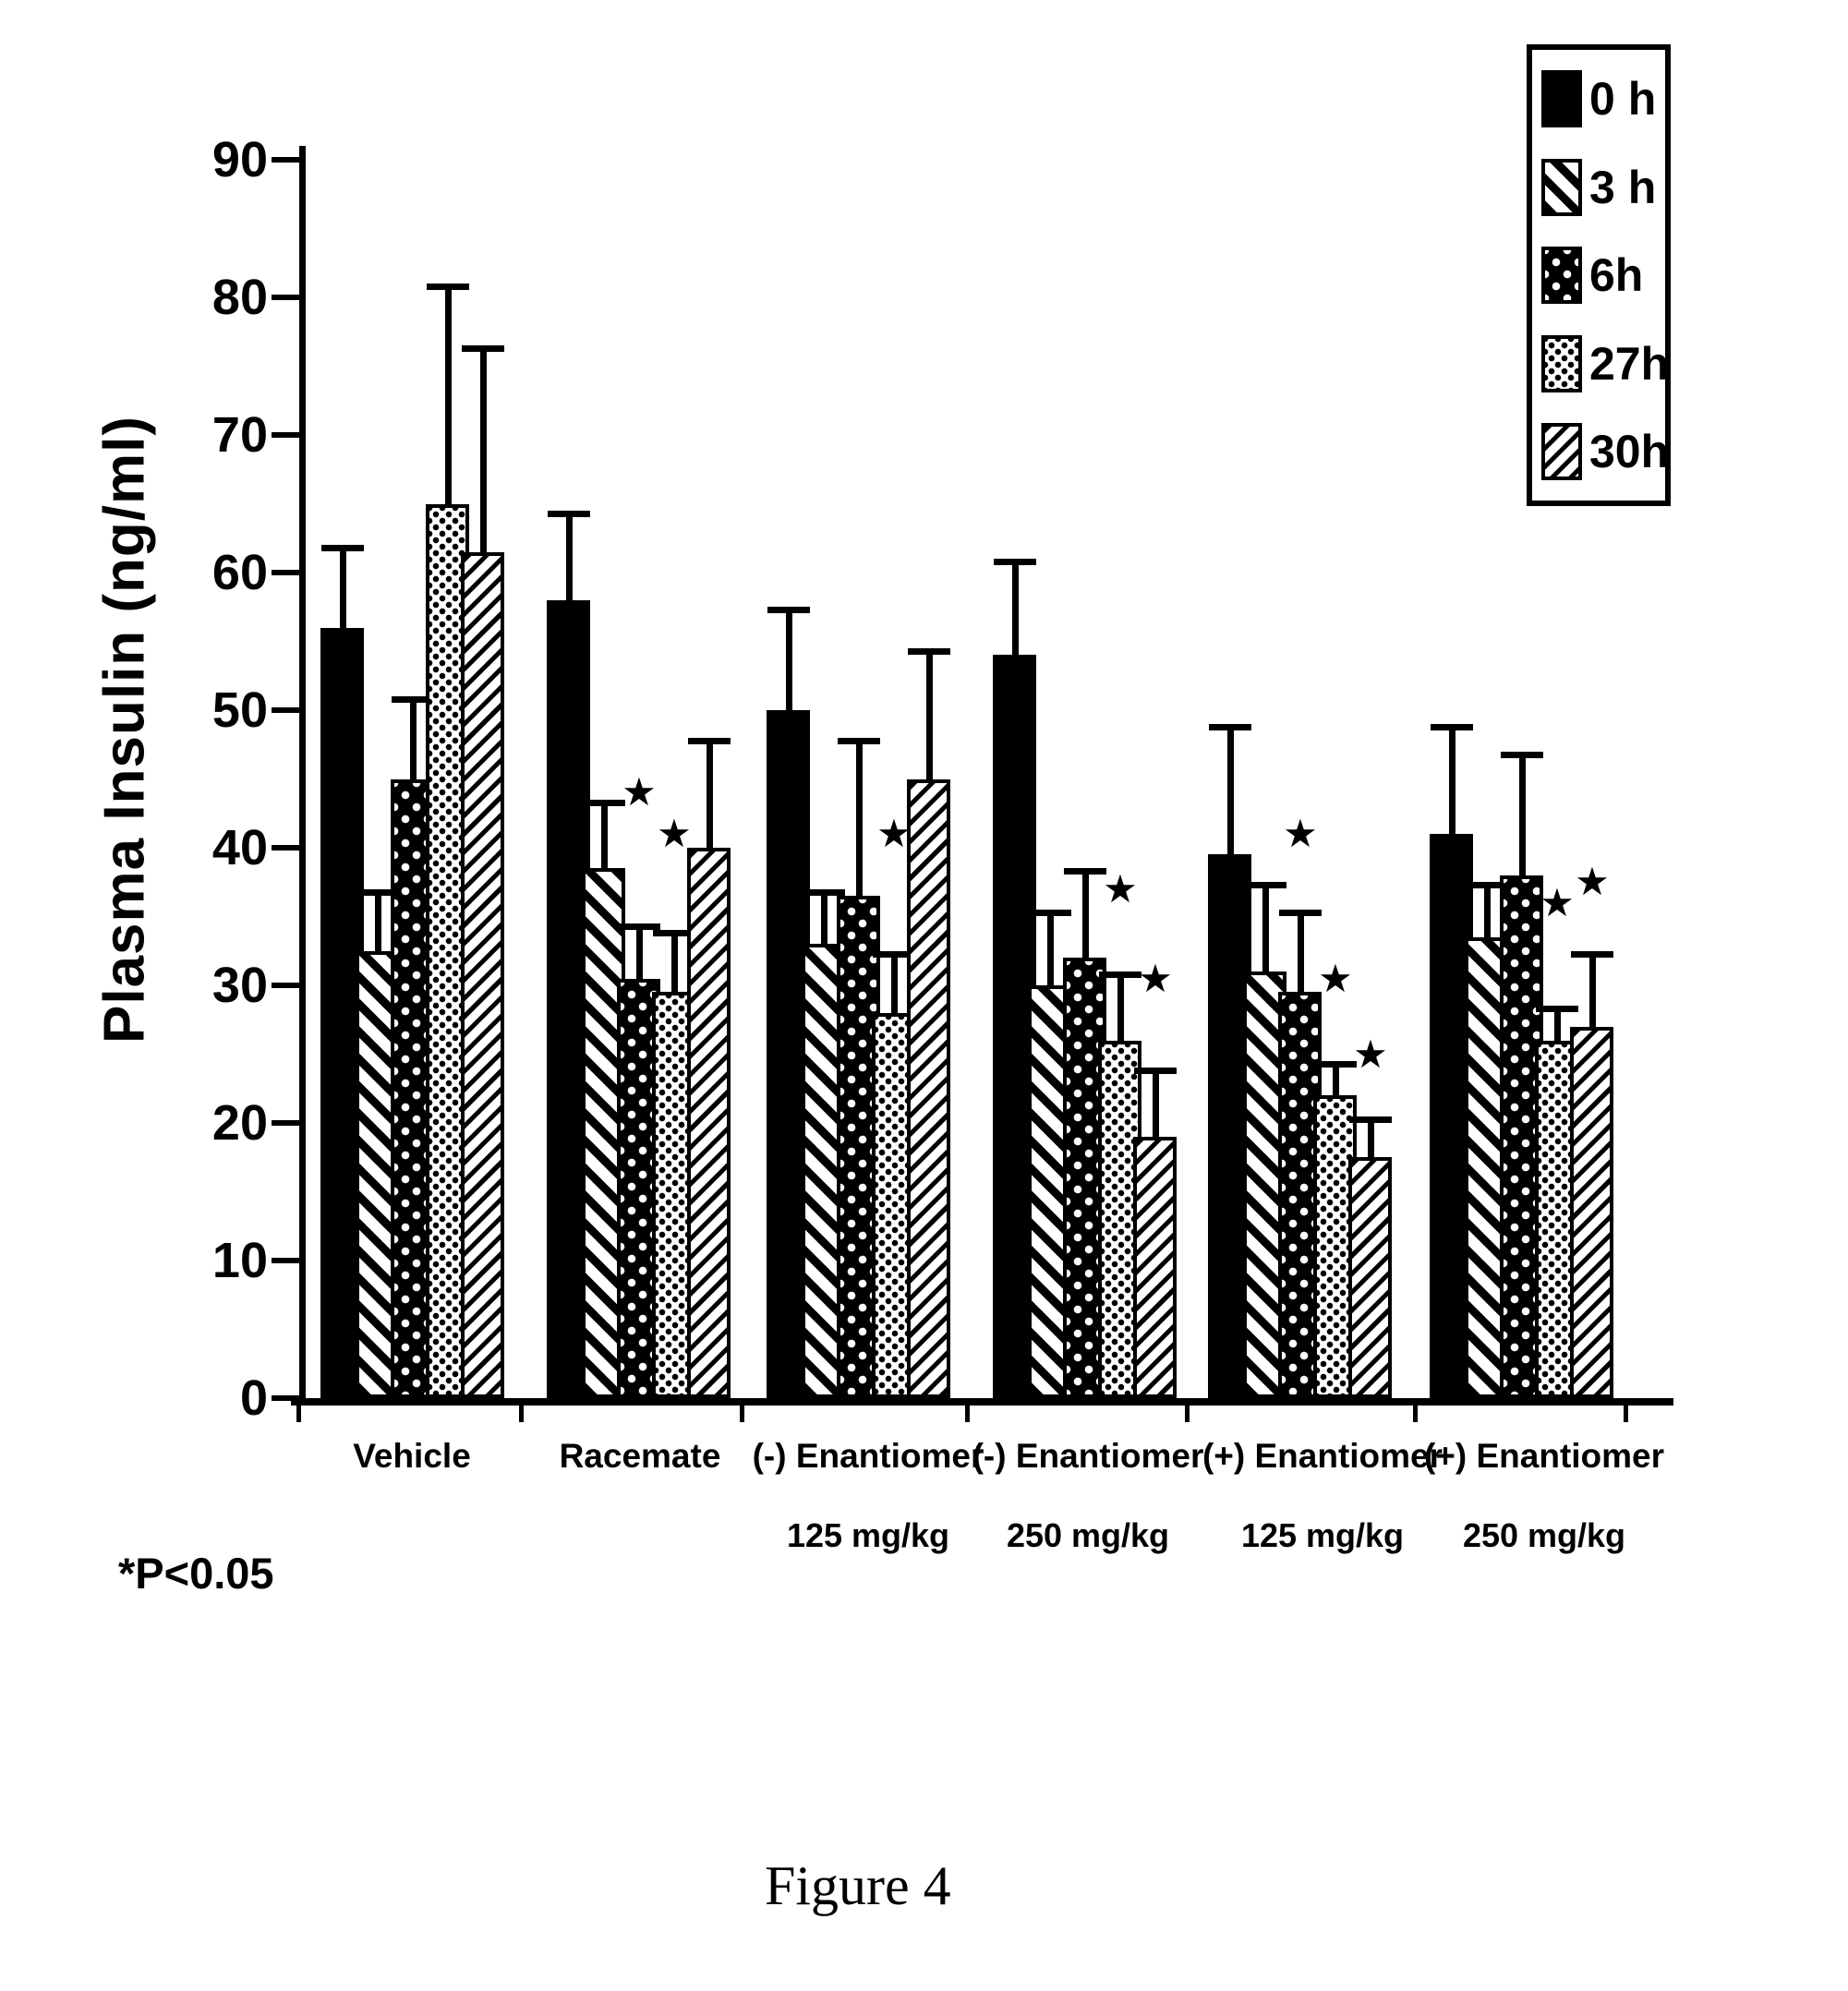 The width and height of the screenshot is (1848, 1991). What do you see at coordinates (1322, 1456) in the screenshot?
I see `category-label: (+) Enantiomer` at bounding box center [1322, 1456].